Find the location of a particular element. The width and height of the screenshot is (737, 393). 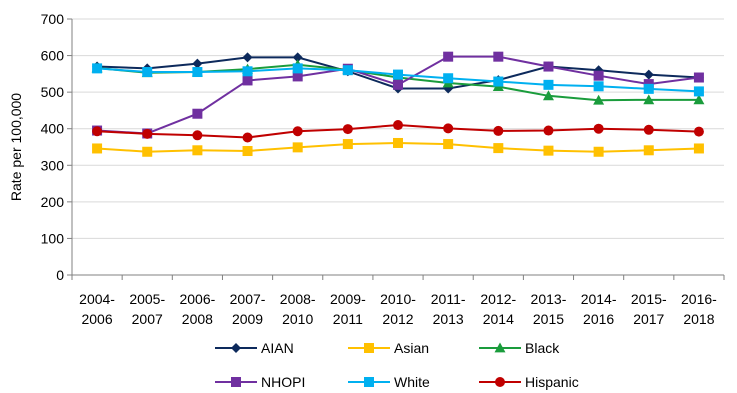

legend-label-aian: AIAN is located at coordinates (277, 348).